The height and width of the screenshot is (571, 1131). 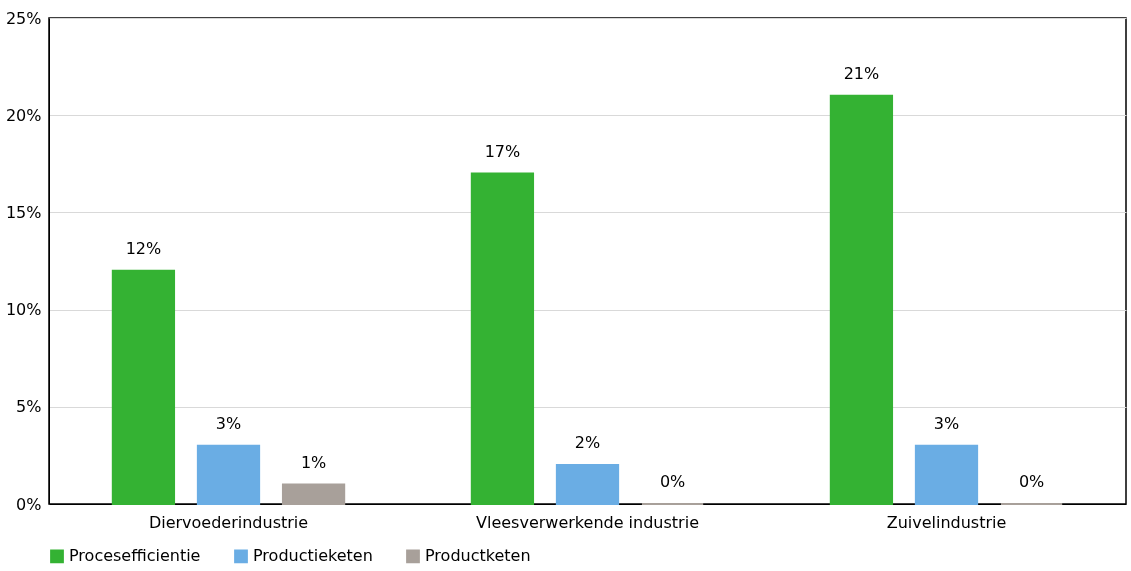 I want to click on legend-label: Productieketen, so click(x=313, y=556).